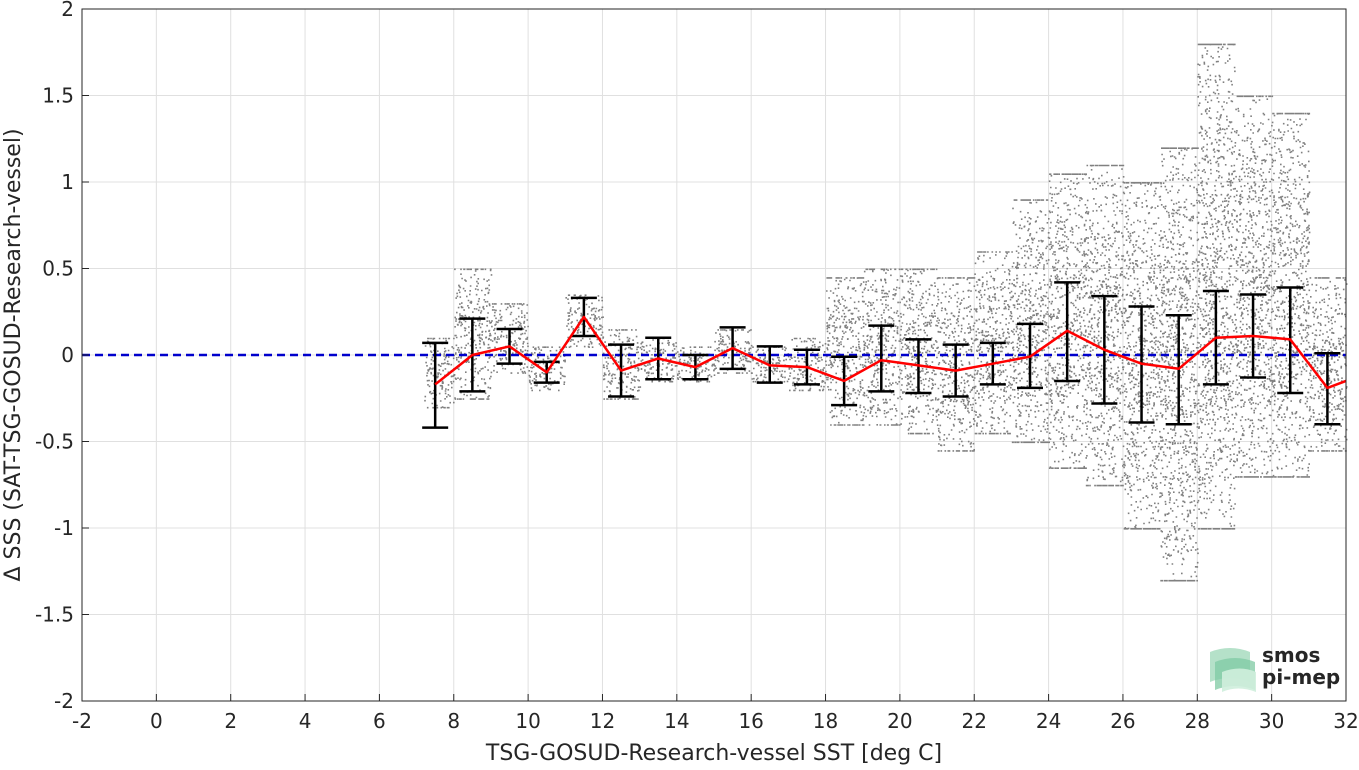  I want to click on x-tick-label: 8, so click(453, 721).